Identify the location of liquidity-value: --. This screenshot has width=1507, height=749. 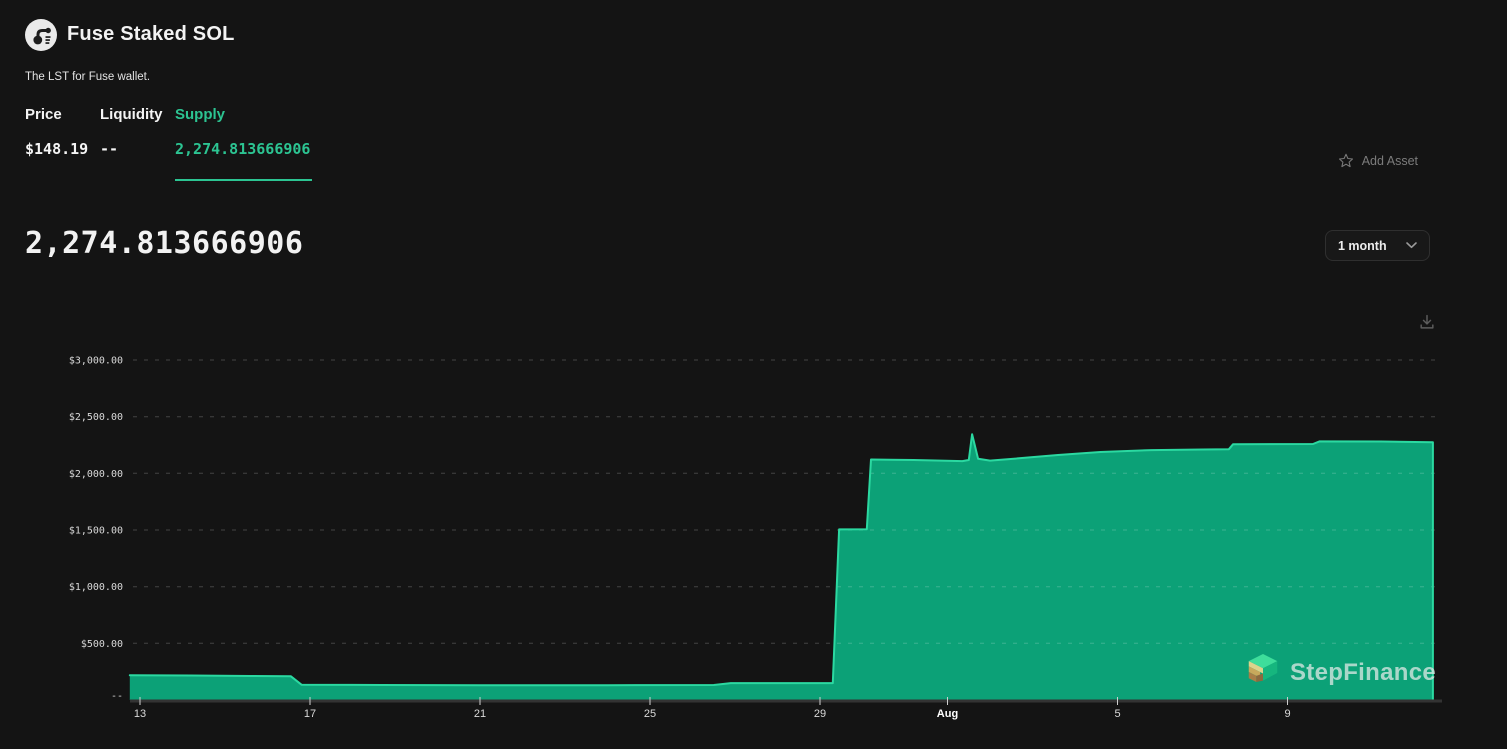
(109, 149).